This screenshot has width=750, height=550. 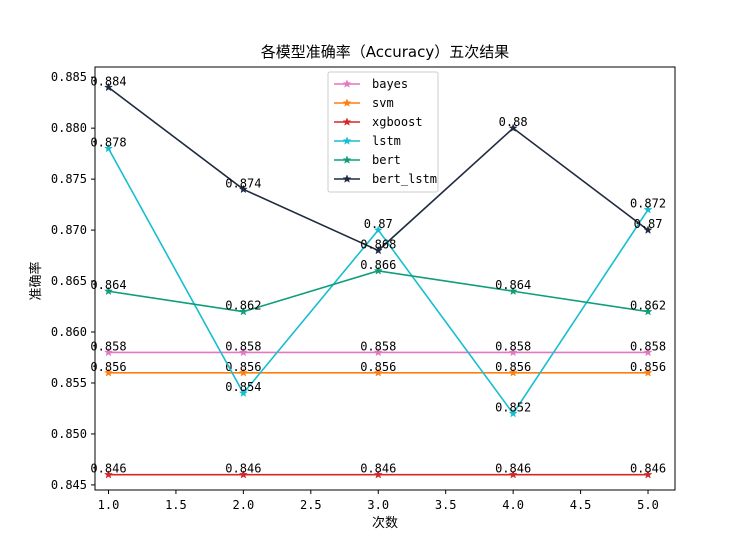 I want to click on data-label: 0.866, so click(x=378, y=265).